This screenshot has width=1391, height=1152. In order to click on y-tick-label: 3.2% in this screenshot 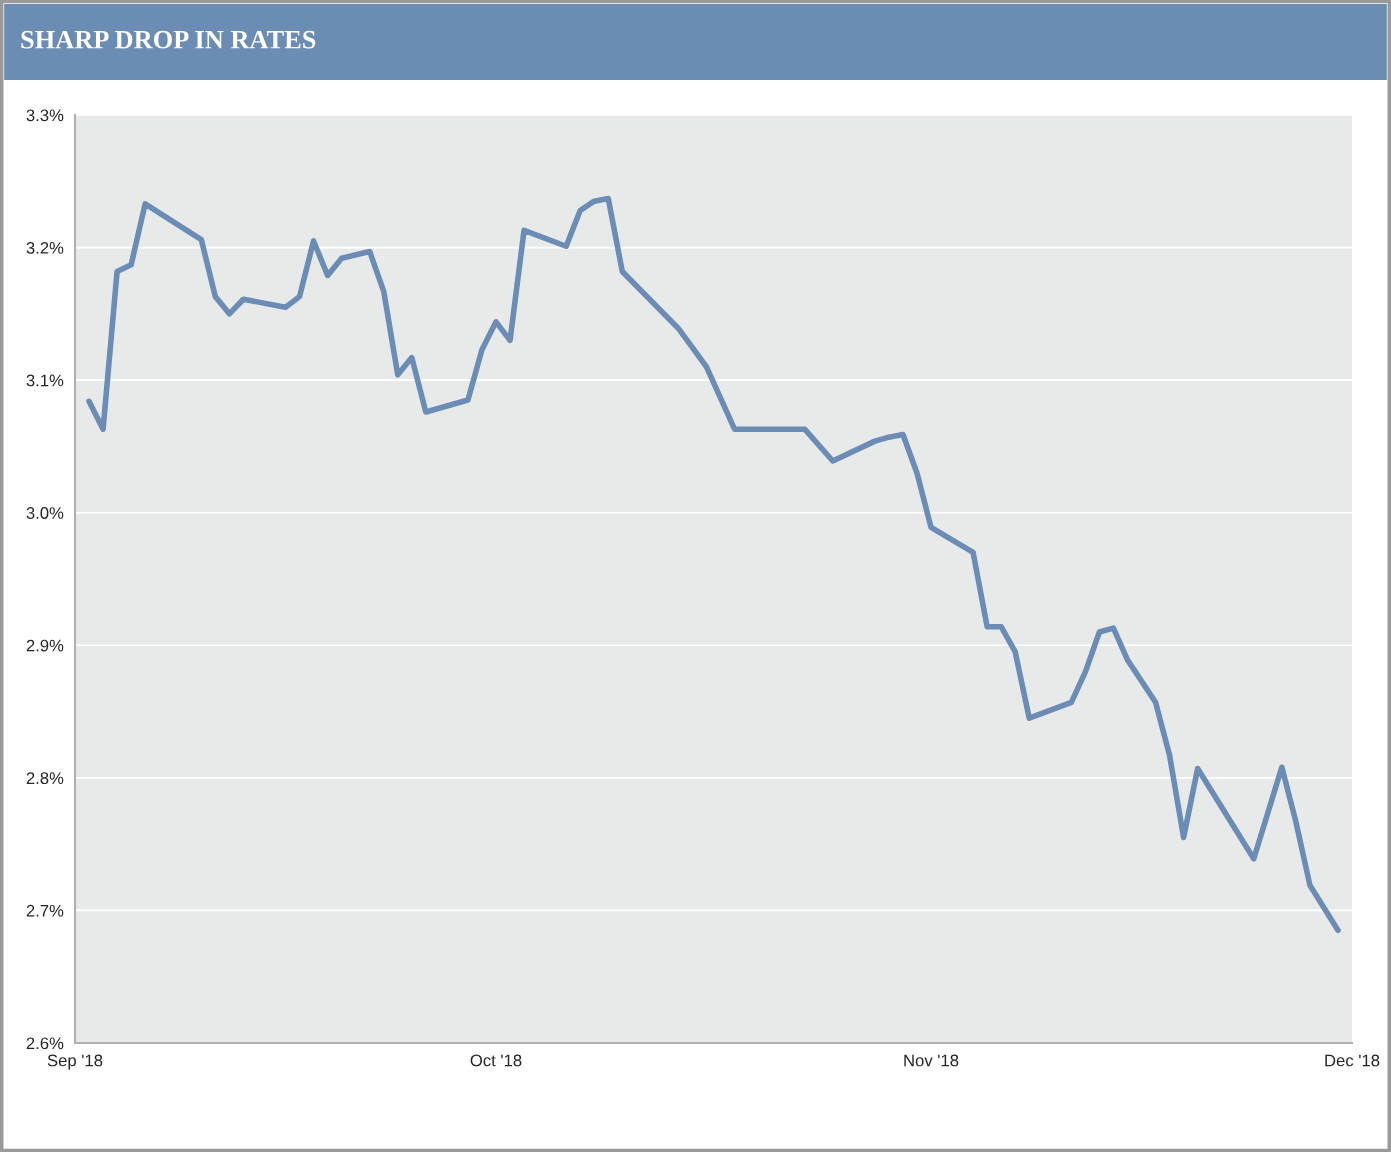, I will do `click(45, 247)`.